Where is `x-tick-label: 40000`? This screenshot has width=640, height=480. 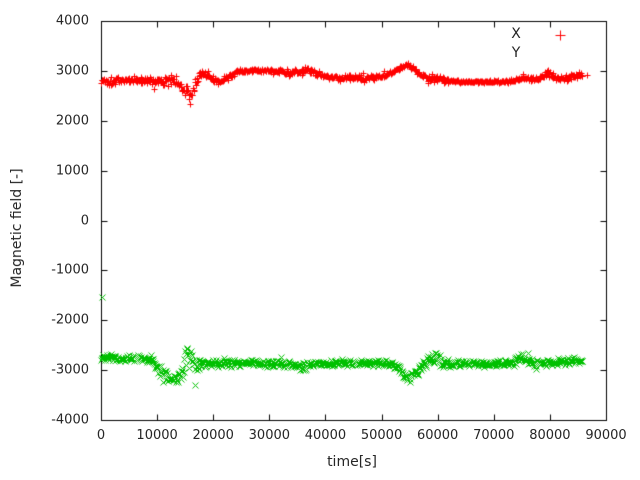 x-tick-label: 40000 is located at coordinates (325, 435).